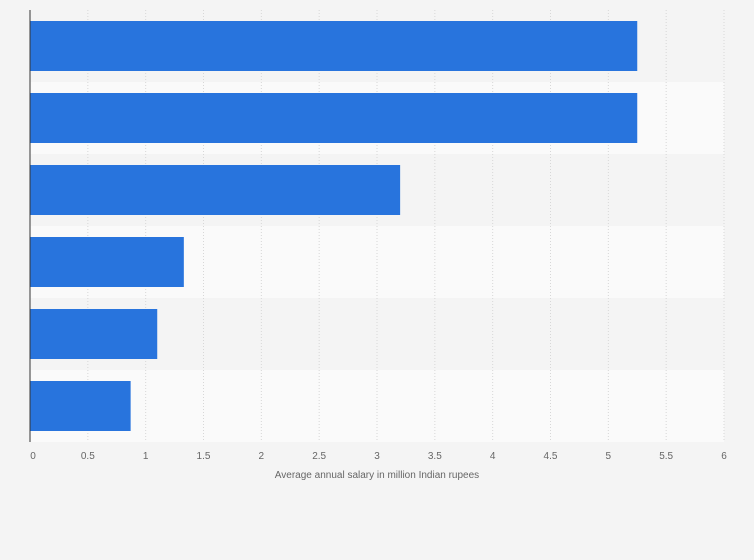  What do you see at coordinates (146, 456) in the screenshot?
I see `x-tick-label: 1` at bounding box center [146, 456].